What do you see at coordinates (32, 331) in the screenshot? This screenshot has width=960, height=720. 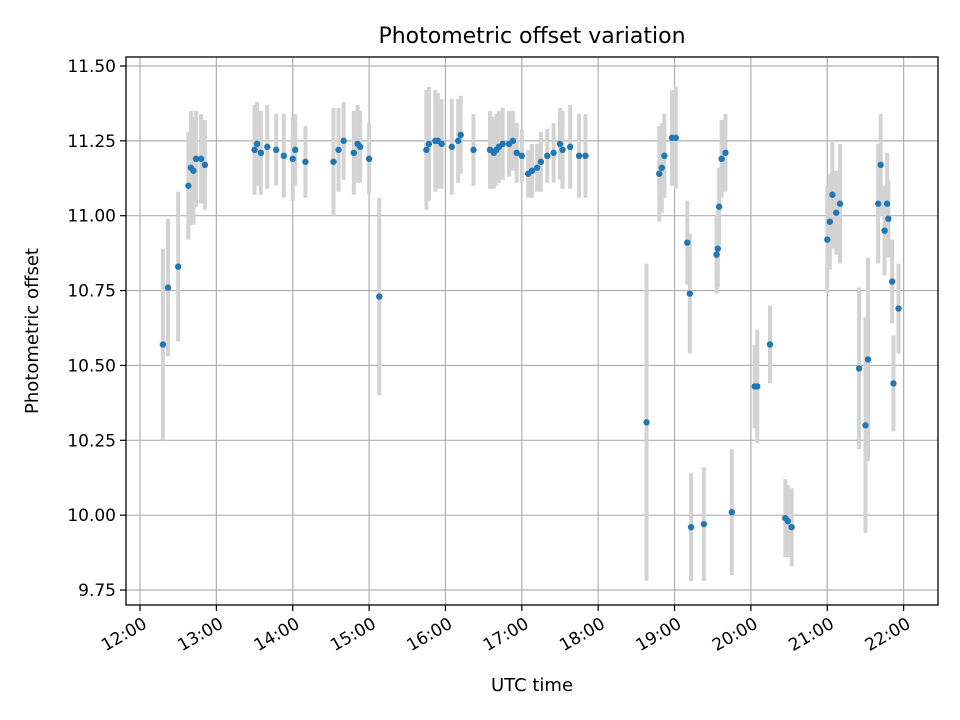 I see `y-axis-label: Photometric offset` at bounding box center [32, 331].